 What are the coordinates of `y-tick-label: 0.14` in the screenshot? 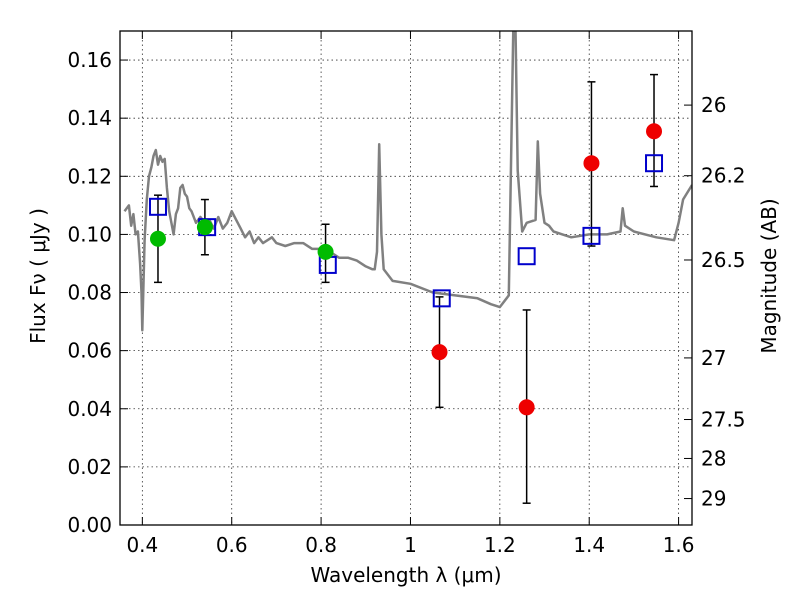 It's located at (89, 118).